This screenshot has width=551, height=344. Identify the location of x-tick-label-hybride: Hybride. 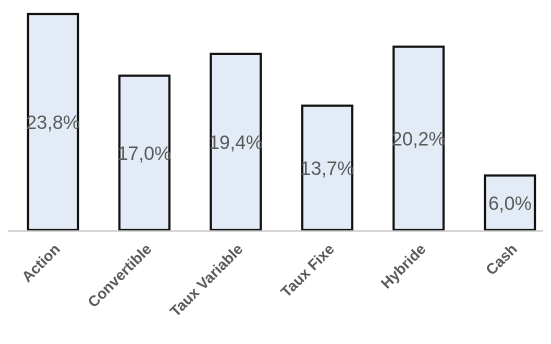
(404, 267).